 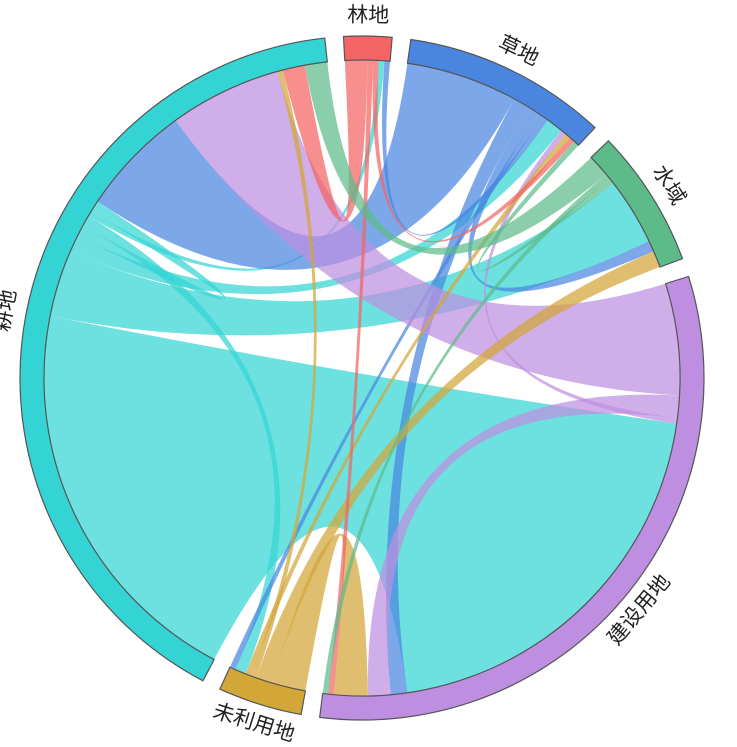 I want to click on group-label-gengDi: 耕地, so click(x=10, y=311).